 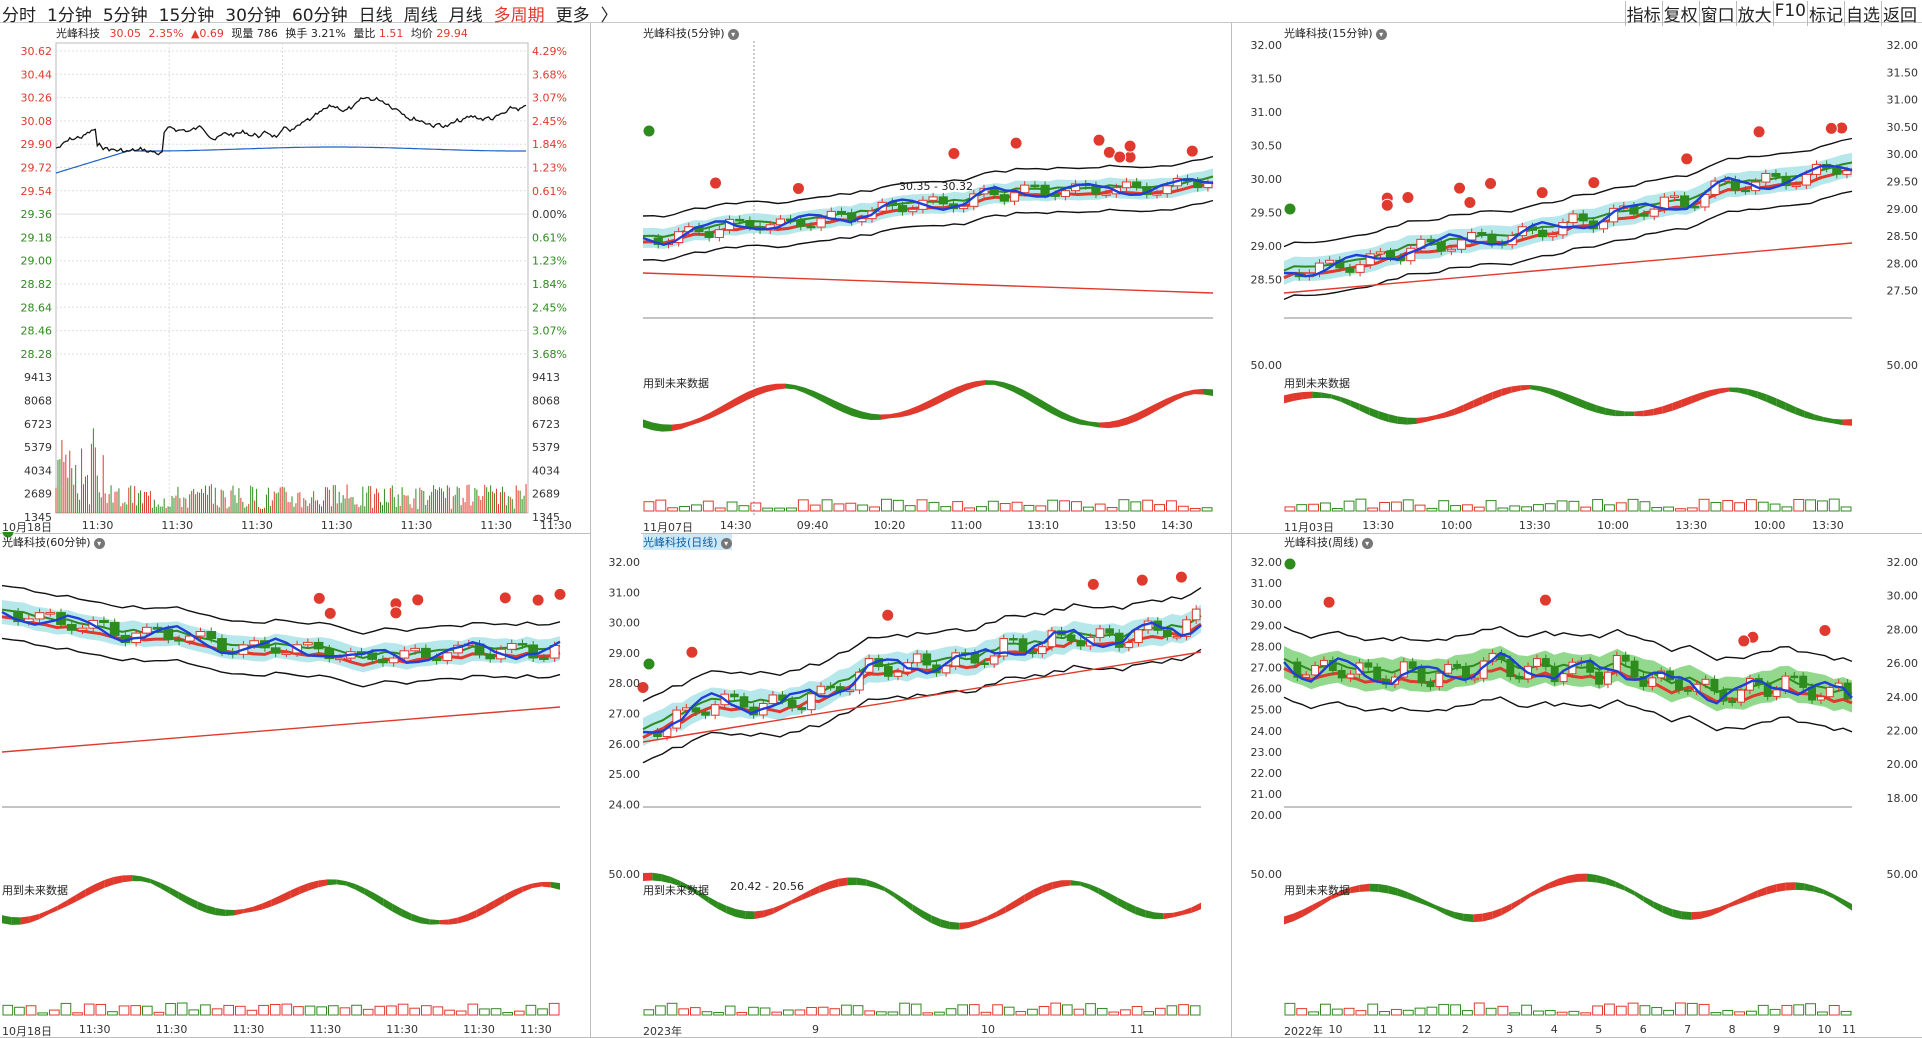 I want to click on panel-title-60min: 光峰科技(60分钟) ▾, so click(x=53, y=542).